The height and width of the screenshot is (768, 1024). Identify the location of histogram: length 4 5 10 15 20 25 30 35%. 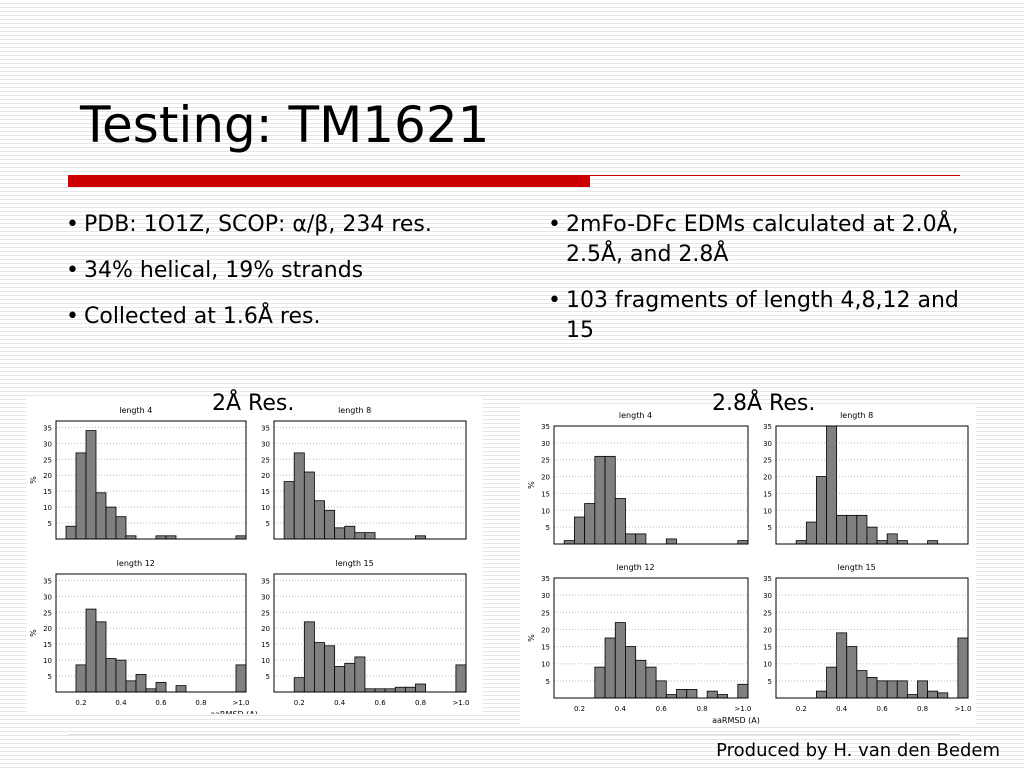
(638, 478).